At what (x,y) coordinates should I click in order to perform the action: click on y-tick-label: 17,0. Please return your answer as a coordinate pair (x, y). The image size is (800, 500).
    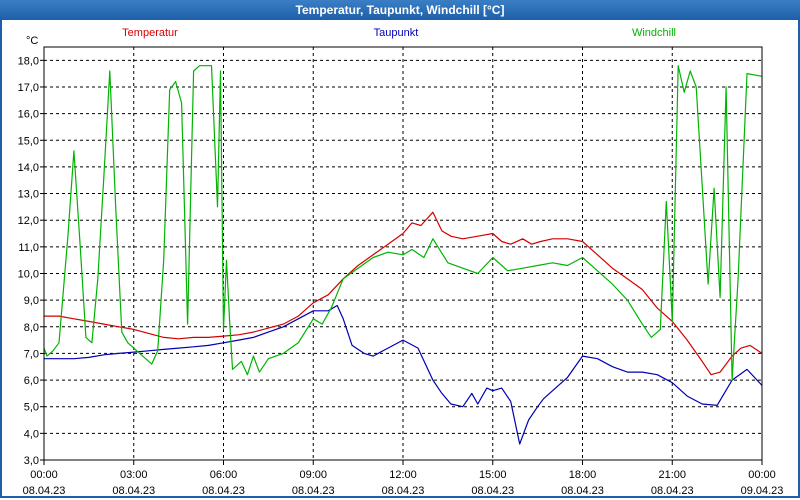
    Looking at the image, I should click on (28, 88).